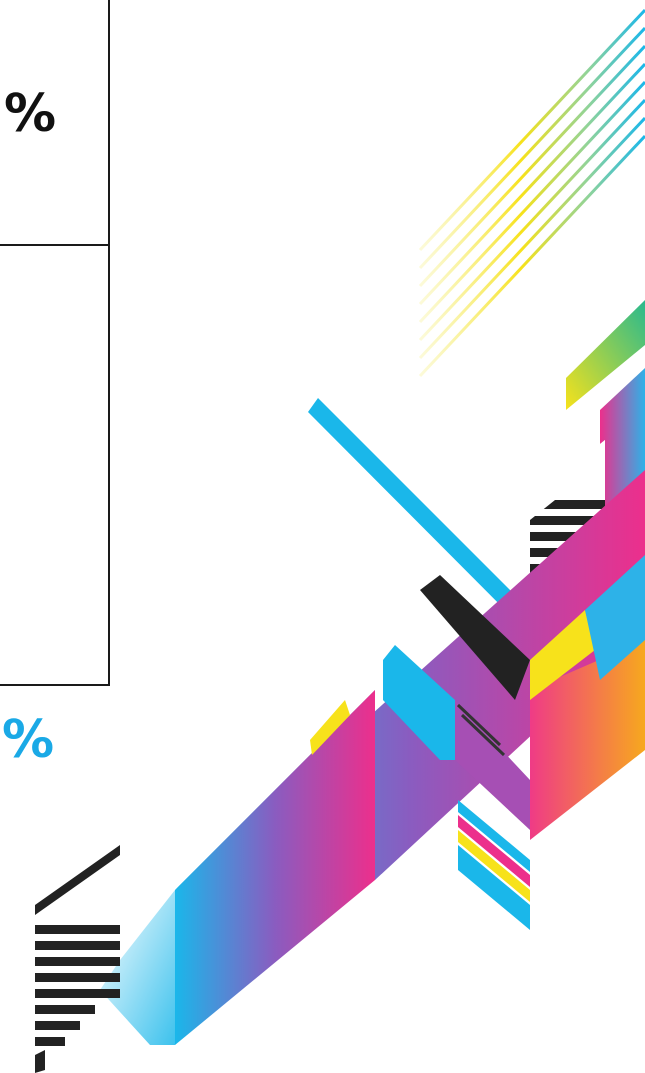 The width and height of the screenshot is (645, 1073). I want to click on yellow-accent, so click(562, 655).